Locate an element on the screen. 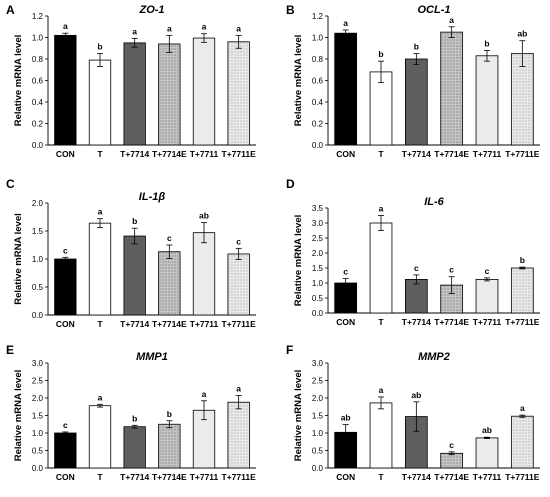 This screenshot has width=550, height=497. y-tick-label: 0.4 is located at coordinates (38, 102).